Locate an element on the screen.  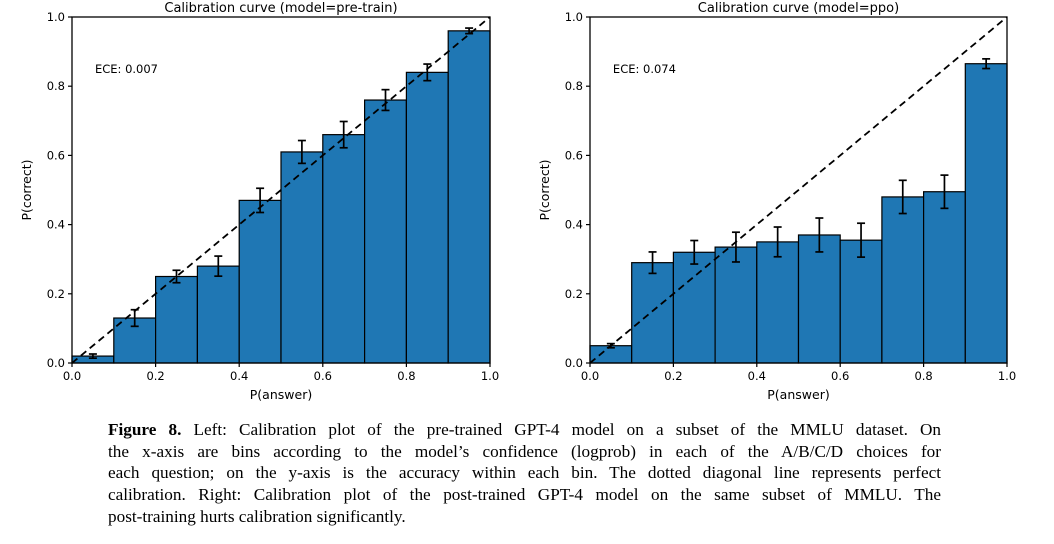
chart-title: Calibration curve (model=pre-train) is located at coordinates (280, 8).